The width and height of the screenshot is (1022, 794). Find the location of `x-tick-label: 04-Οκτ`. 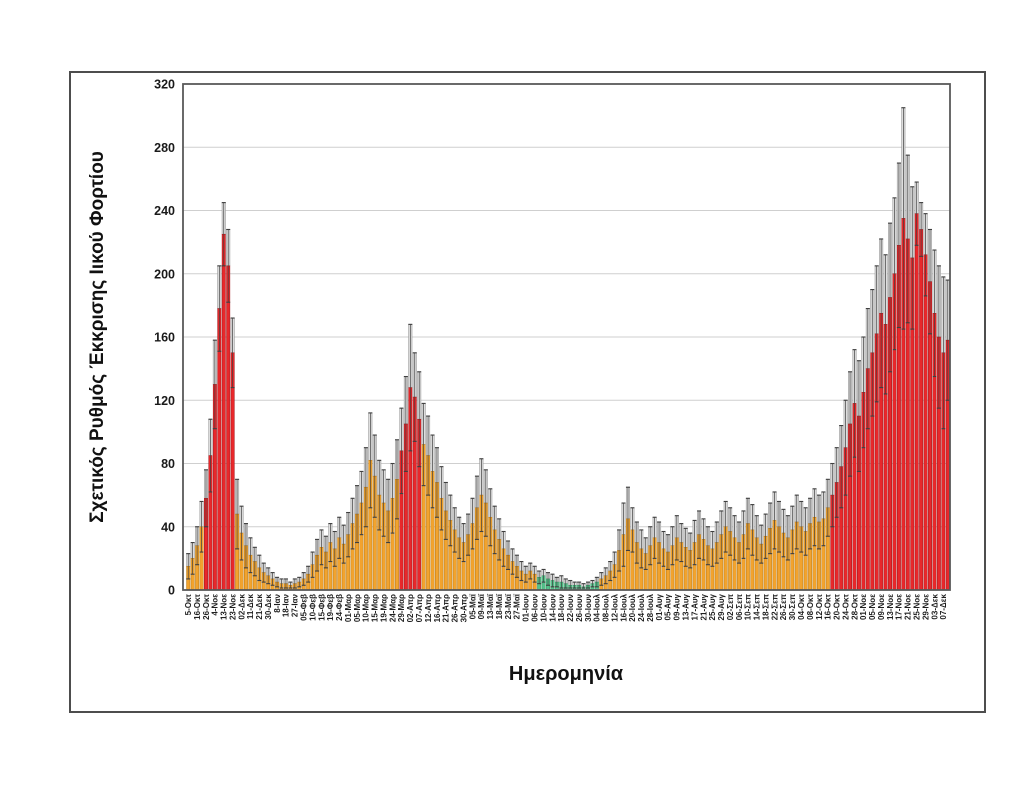

x-tick-label: 04-Οκτ is located at coordinates (801, 607).